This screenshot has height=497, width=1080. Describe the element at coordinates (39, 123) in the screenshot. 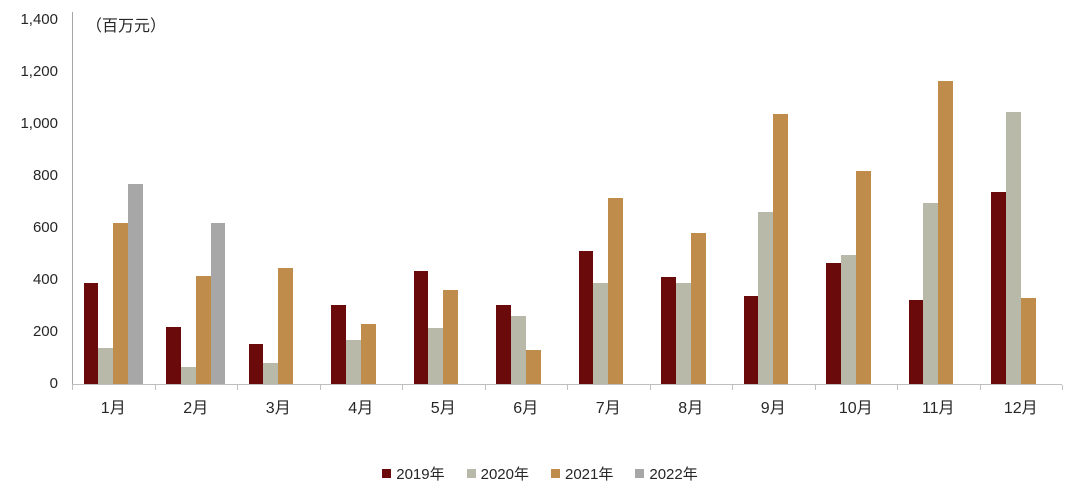

I see `y-tick-label: 1,000` at that location.